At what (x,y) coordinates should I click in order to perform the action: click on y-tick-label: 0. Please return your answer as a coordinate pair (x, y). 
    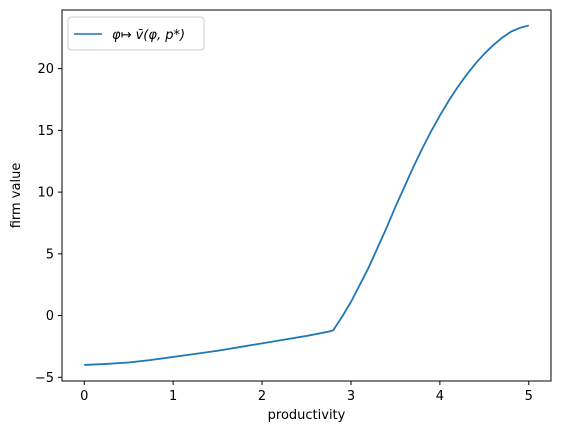
    Looking at the image, I should click on (50, 316).